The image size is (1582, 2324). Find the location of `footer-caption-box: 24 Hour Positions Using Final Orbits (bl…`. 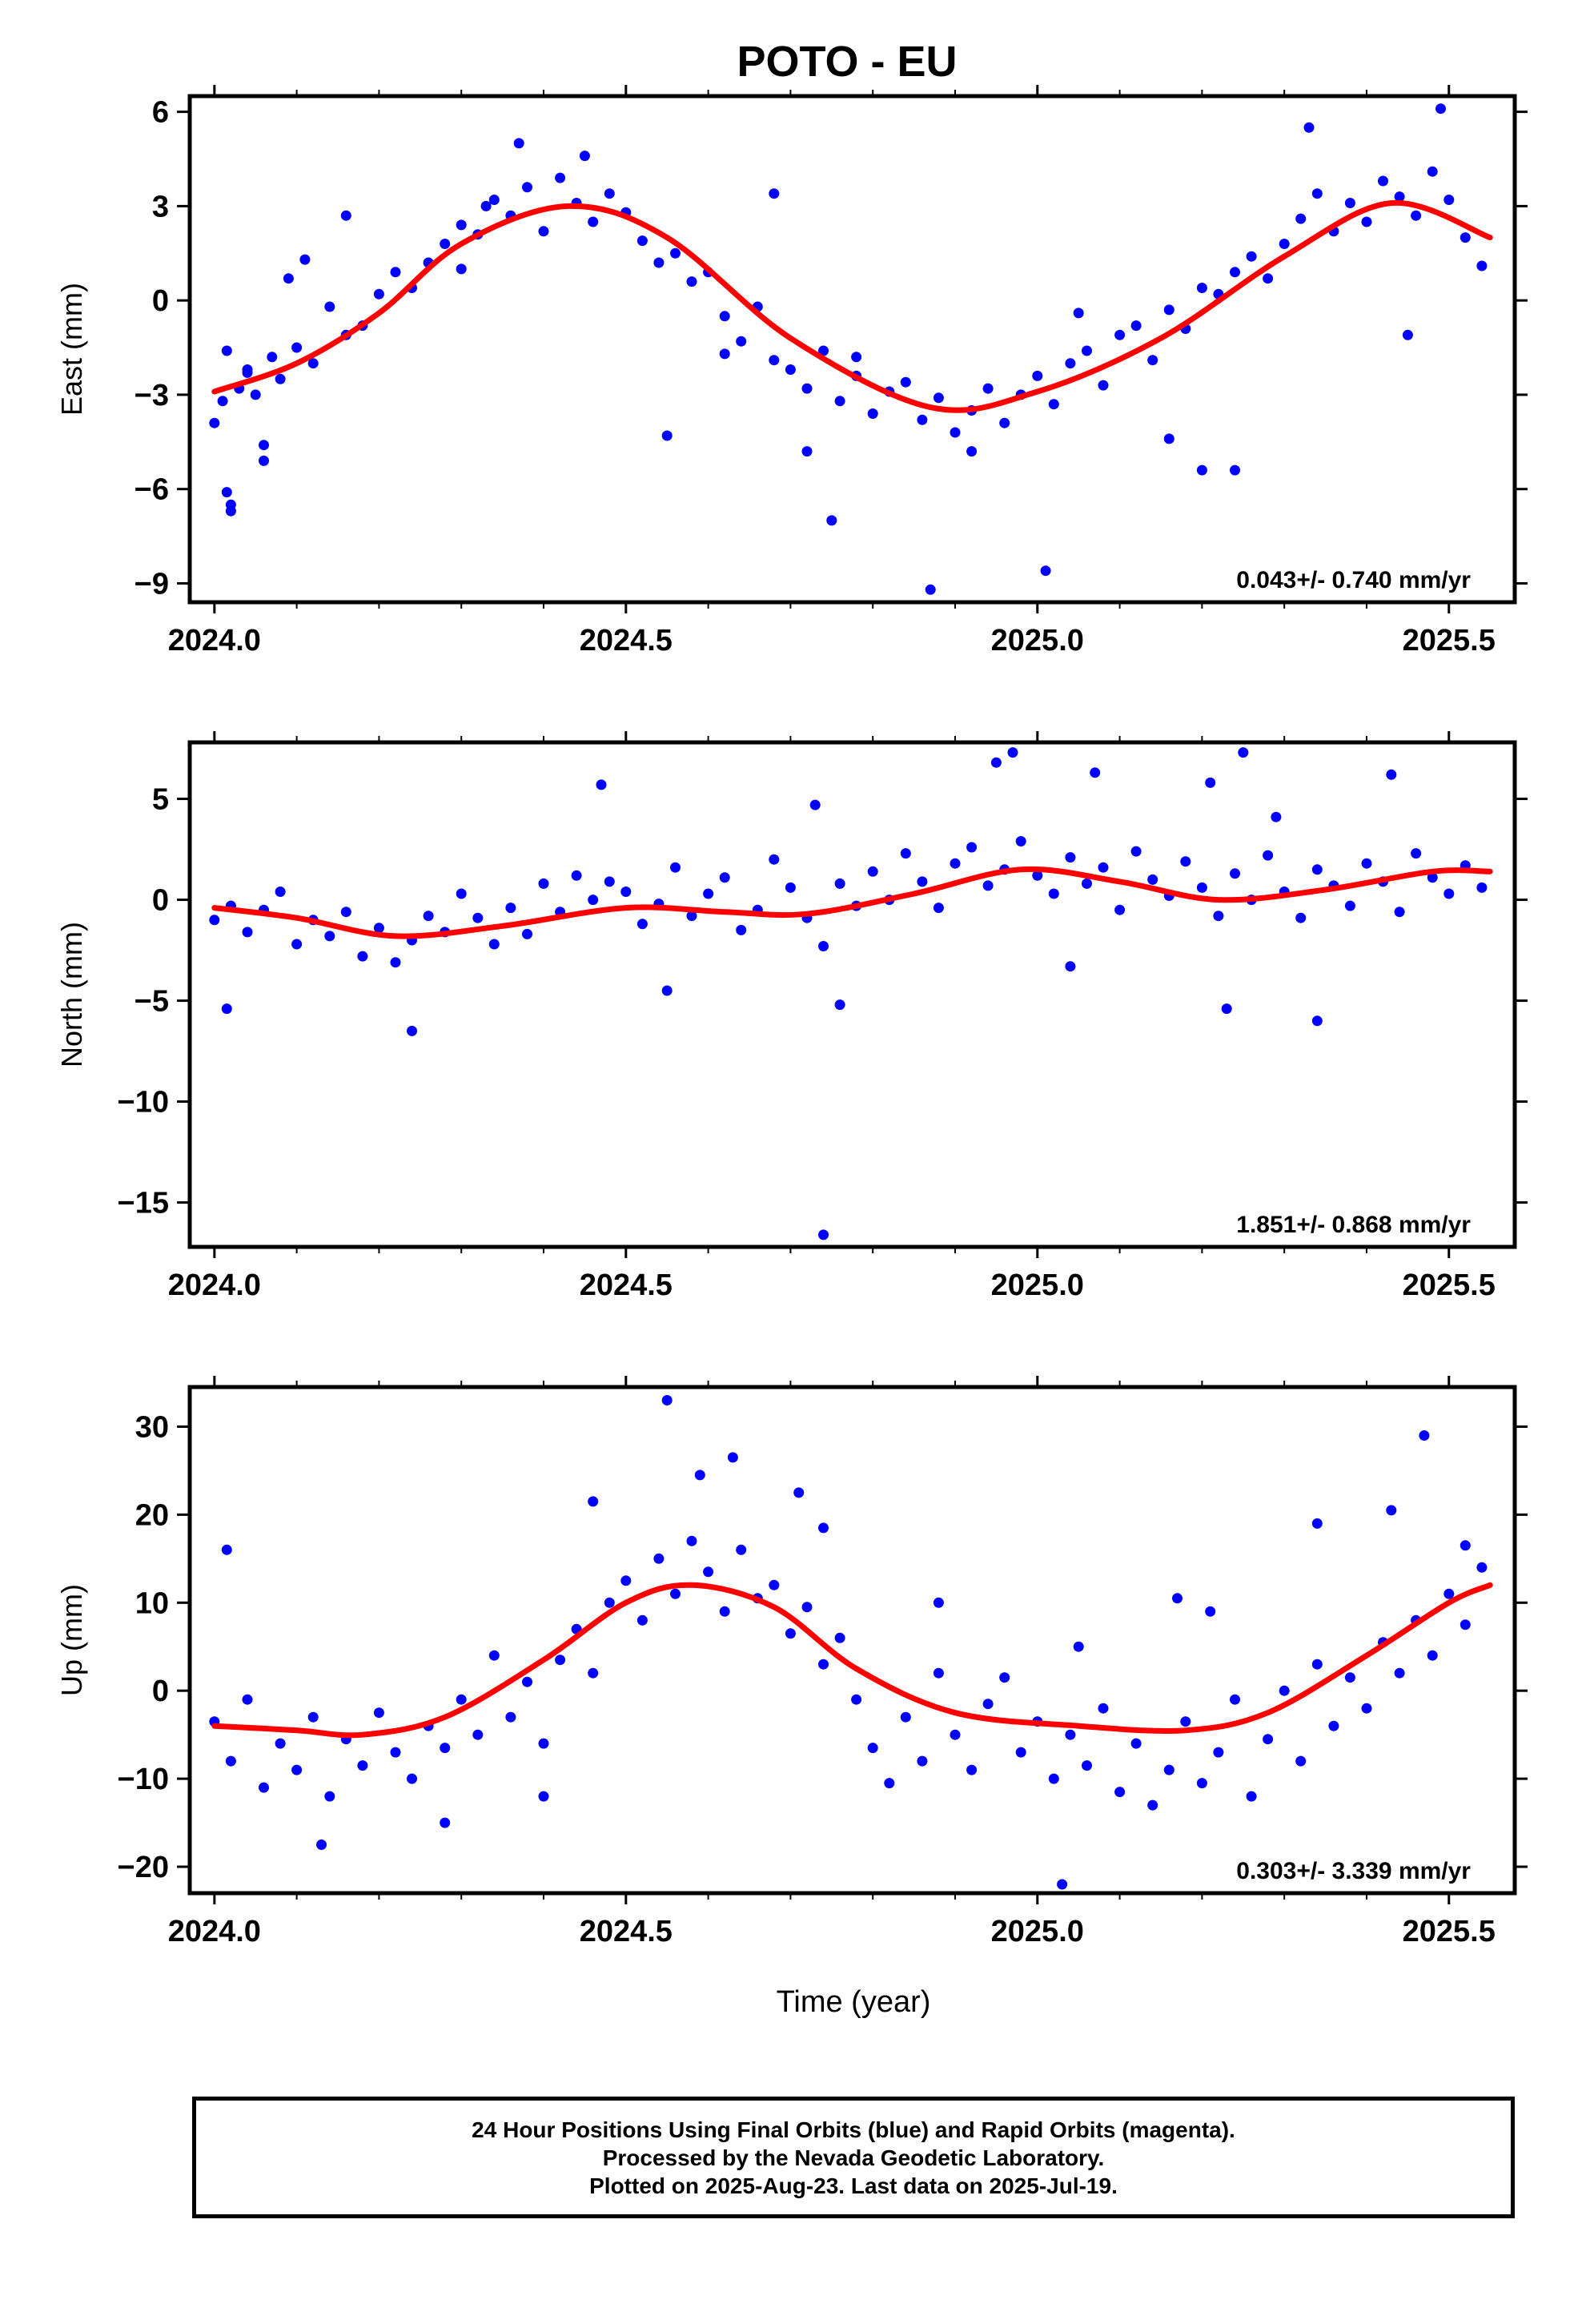

footer-caption-box: 24 Hour Positions Using Final Orbits (bl… is located at coordinates (853, 2157).